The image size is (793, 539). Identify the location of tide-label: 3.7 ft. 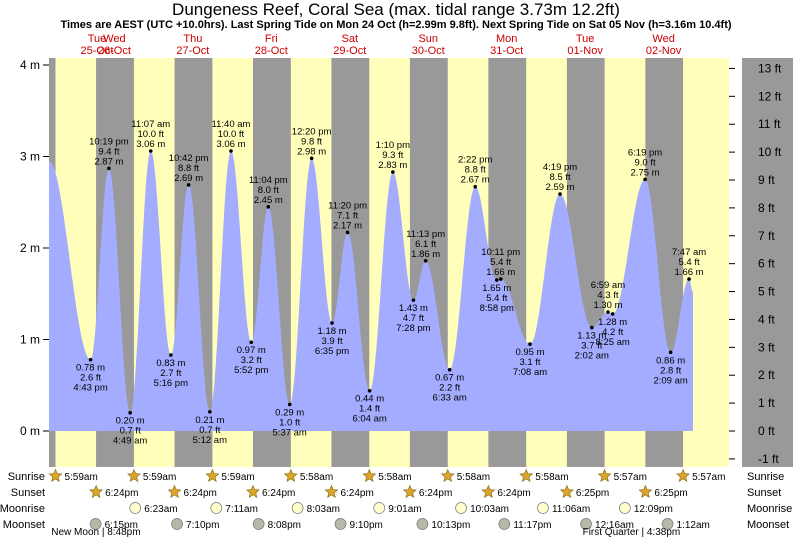
(591, 346).